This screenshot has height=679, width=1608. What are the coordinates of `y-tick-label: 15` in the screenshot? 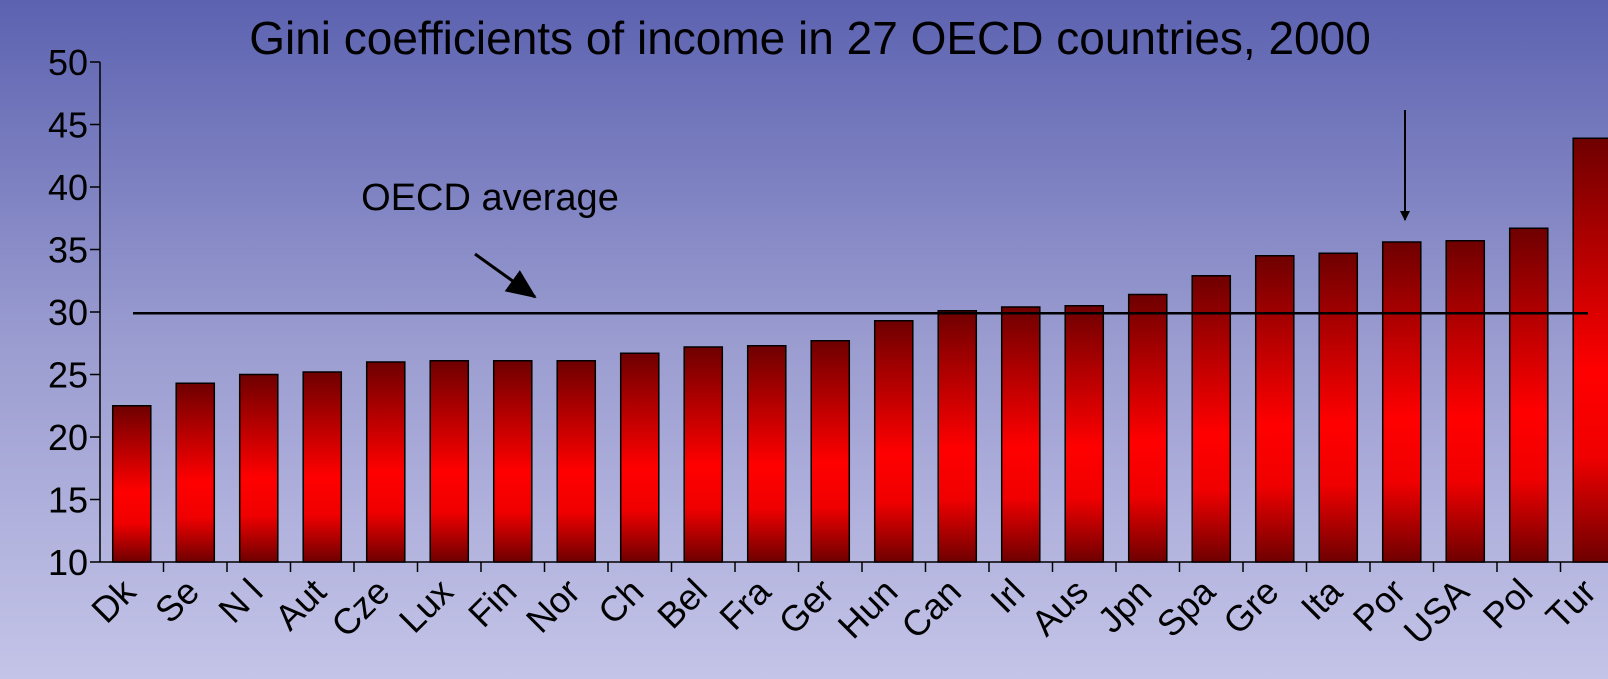 It's located at (68, 500).